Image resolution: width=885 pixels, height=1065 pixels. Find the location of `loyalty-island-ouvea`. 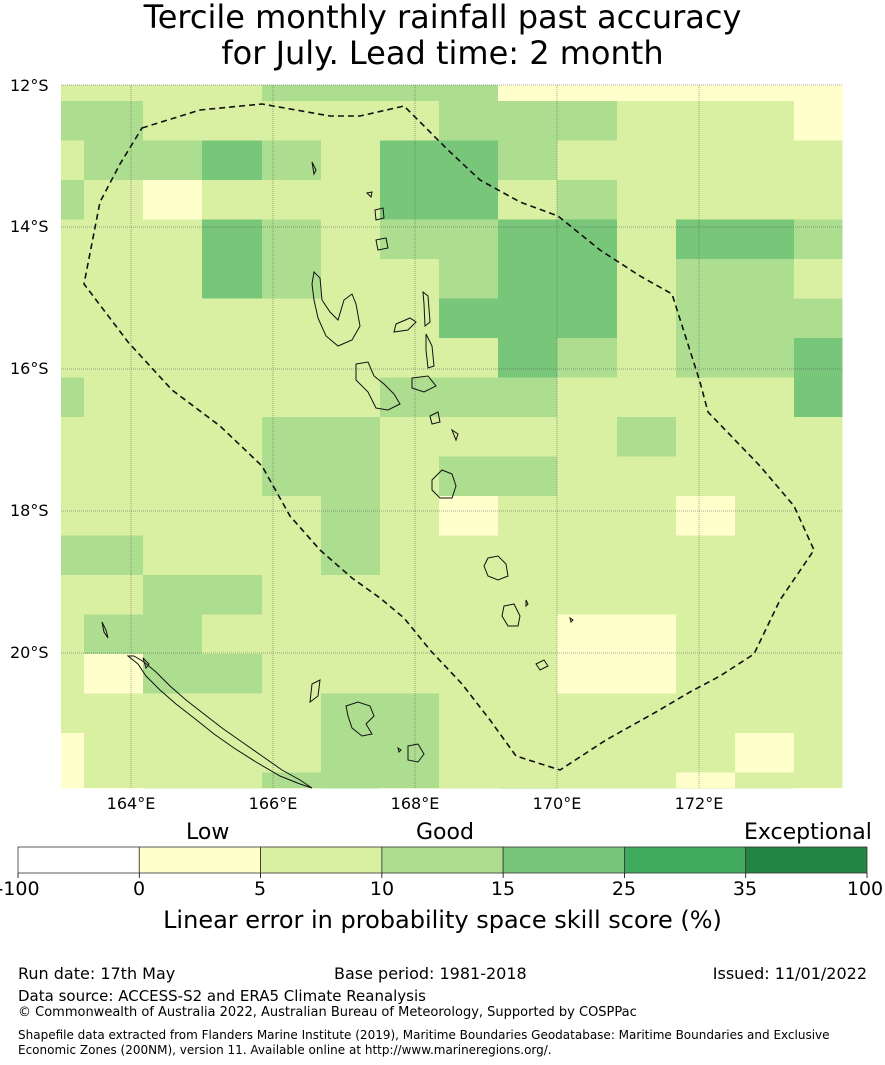

loyalty-island-ouvea is located at coordinates (146, 663).